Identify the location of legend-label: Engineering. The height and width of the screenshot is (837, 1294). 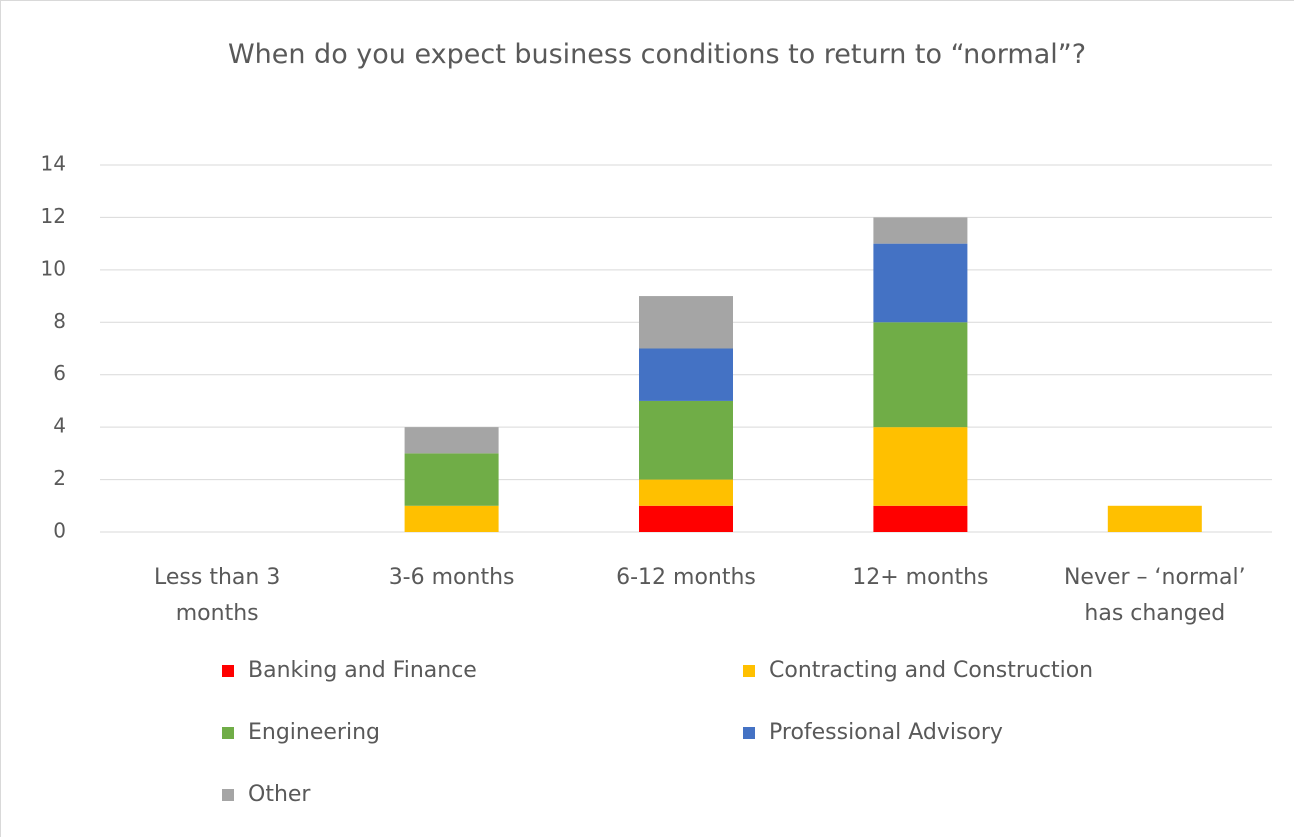
(314, 732).